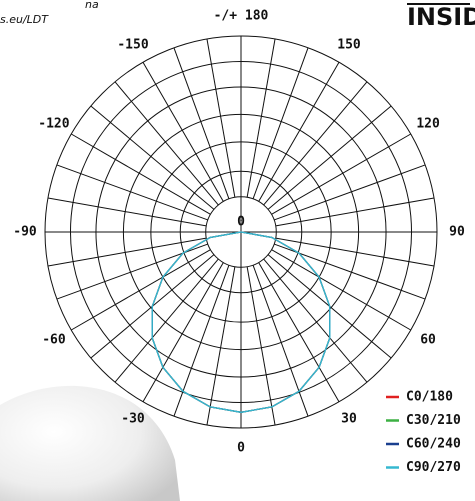 The height and width of the screenshot is (501, 475). I want to click on angle-label: -30, so click(133, 419).